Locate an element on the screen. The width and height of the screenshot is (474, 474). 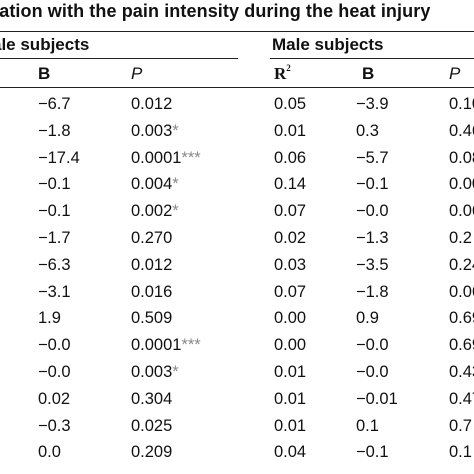
table-row: −0.1 0.004* 0.14 −0.1 0.00 is located at coordinates (237, 186).